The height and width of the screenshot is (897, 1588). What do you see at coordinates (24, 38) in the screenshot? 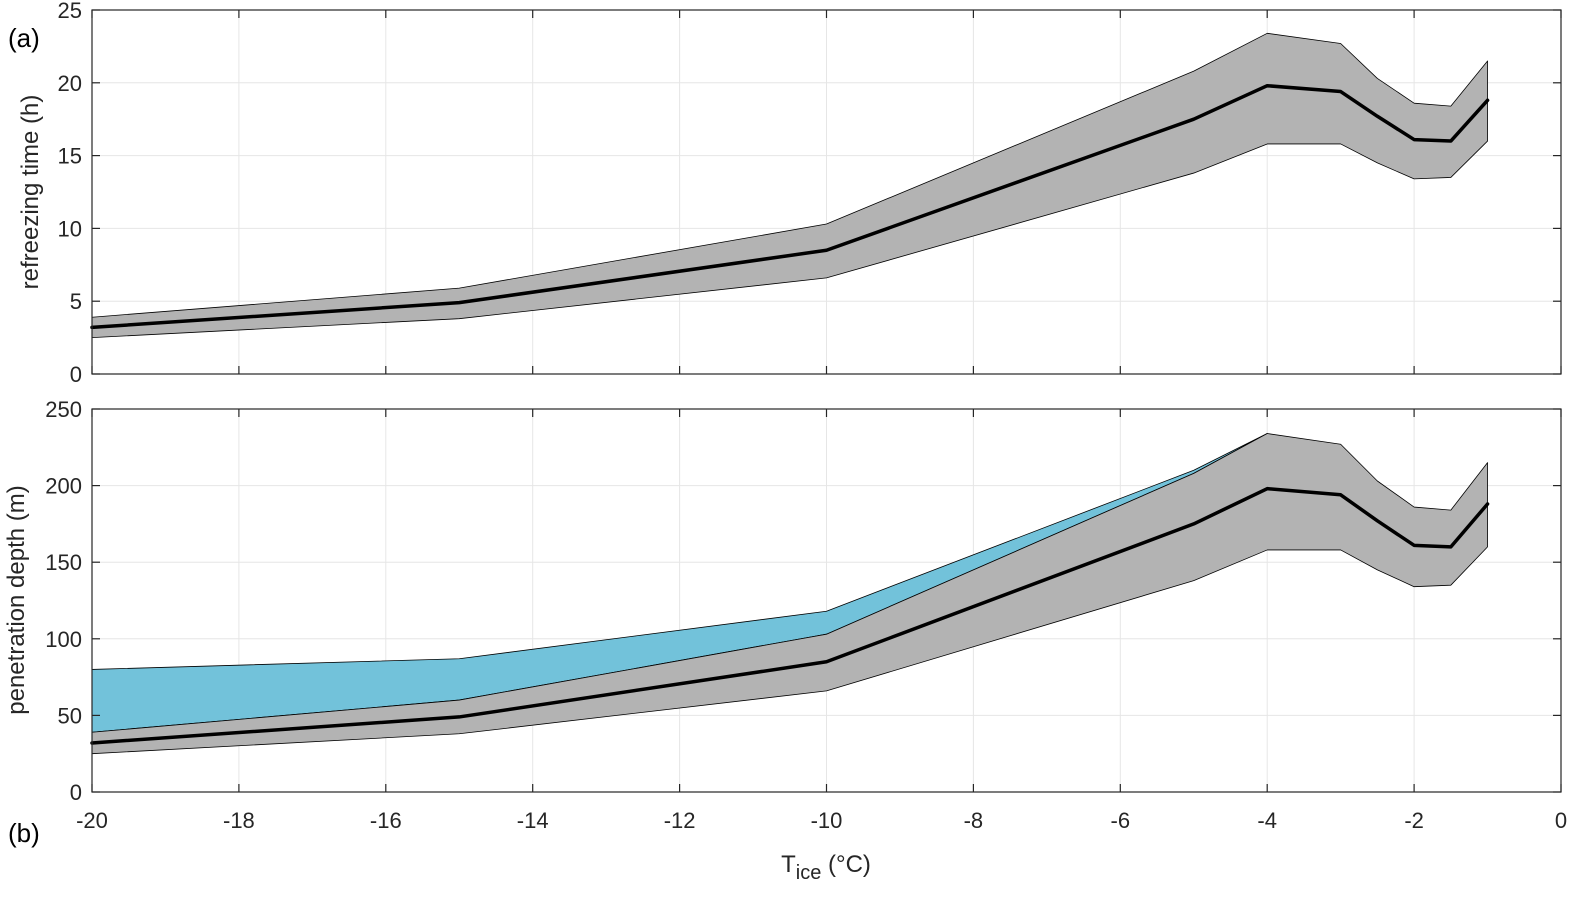
I see `panel-a-label: (a)` at bounding box center [24, 38].